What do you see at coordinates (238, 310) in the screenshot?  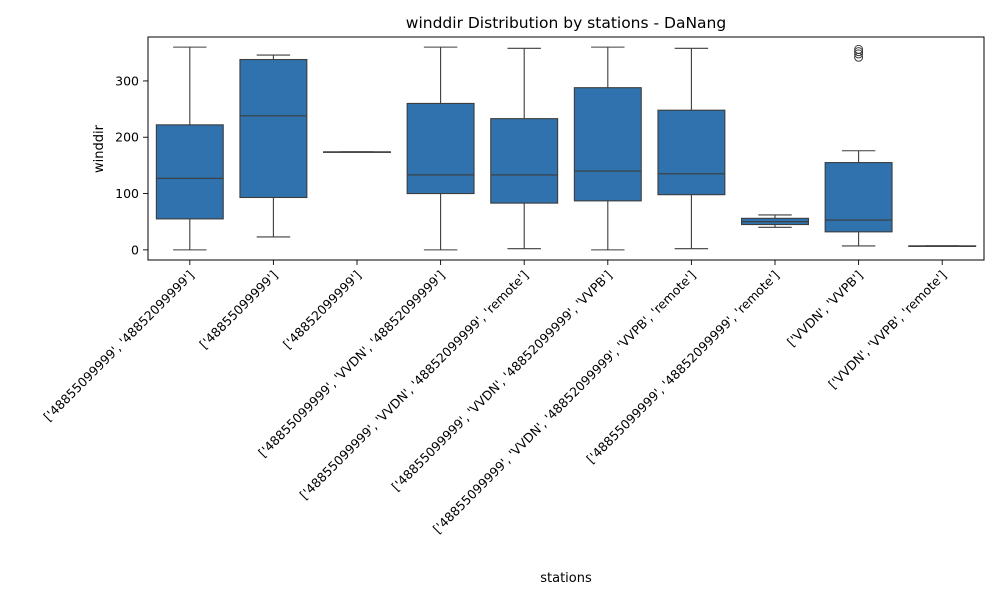 I see `x-tick-label: ['48855099999']` at bounding box center [238, 310].